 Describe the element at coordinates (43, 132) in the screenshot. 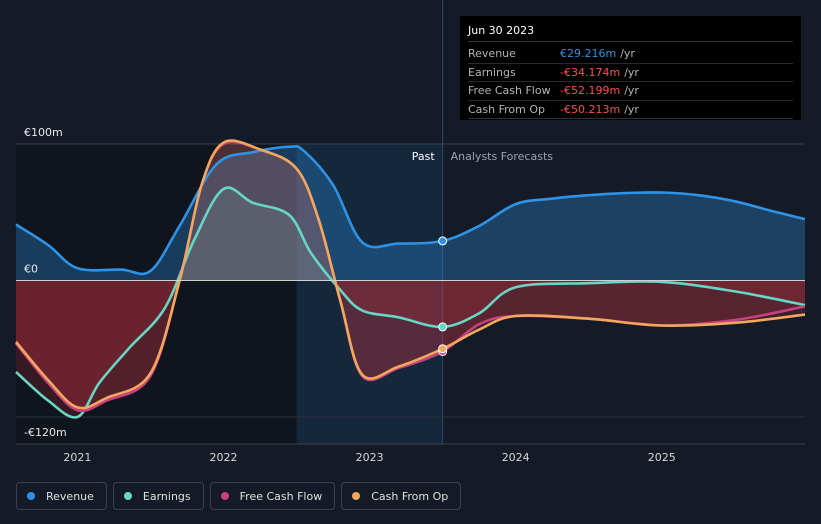

I see `y-tick-label: €100m` at that location.